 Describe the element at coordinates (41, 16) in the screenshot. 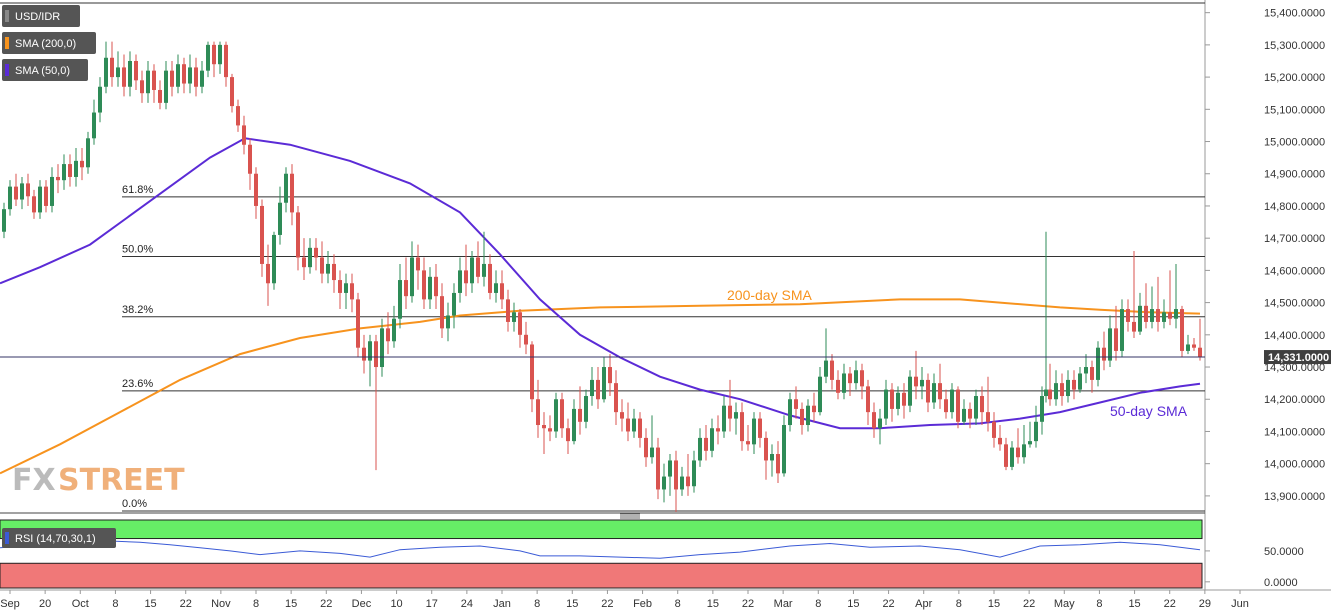

I see `legend-item-usd-idr: USD/IDR` at that location.